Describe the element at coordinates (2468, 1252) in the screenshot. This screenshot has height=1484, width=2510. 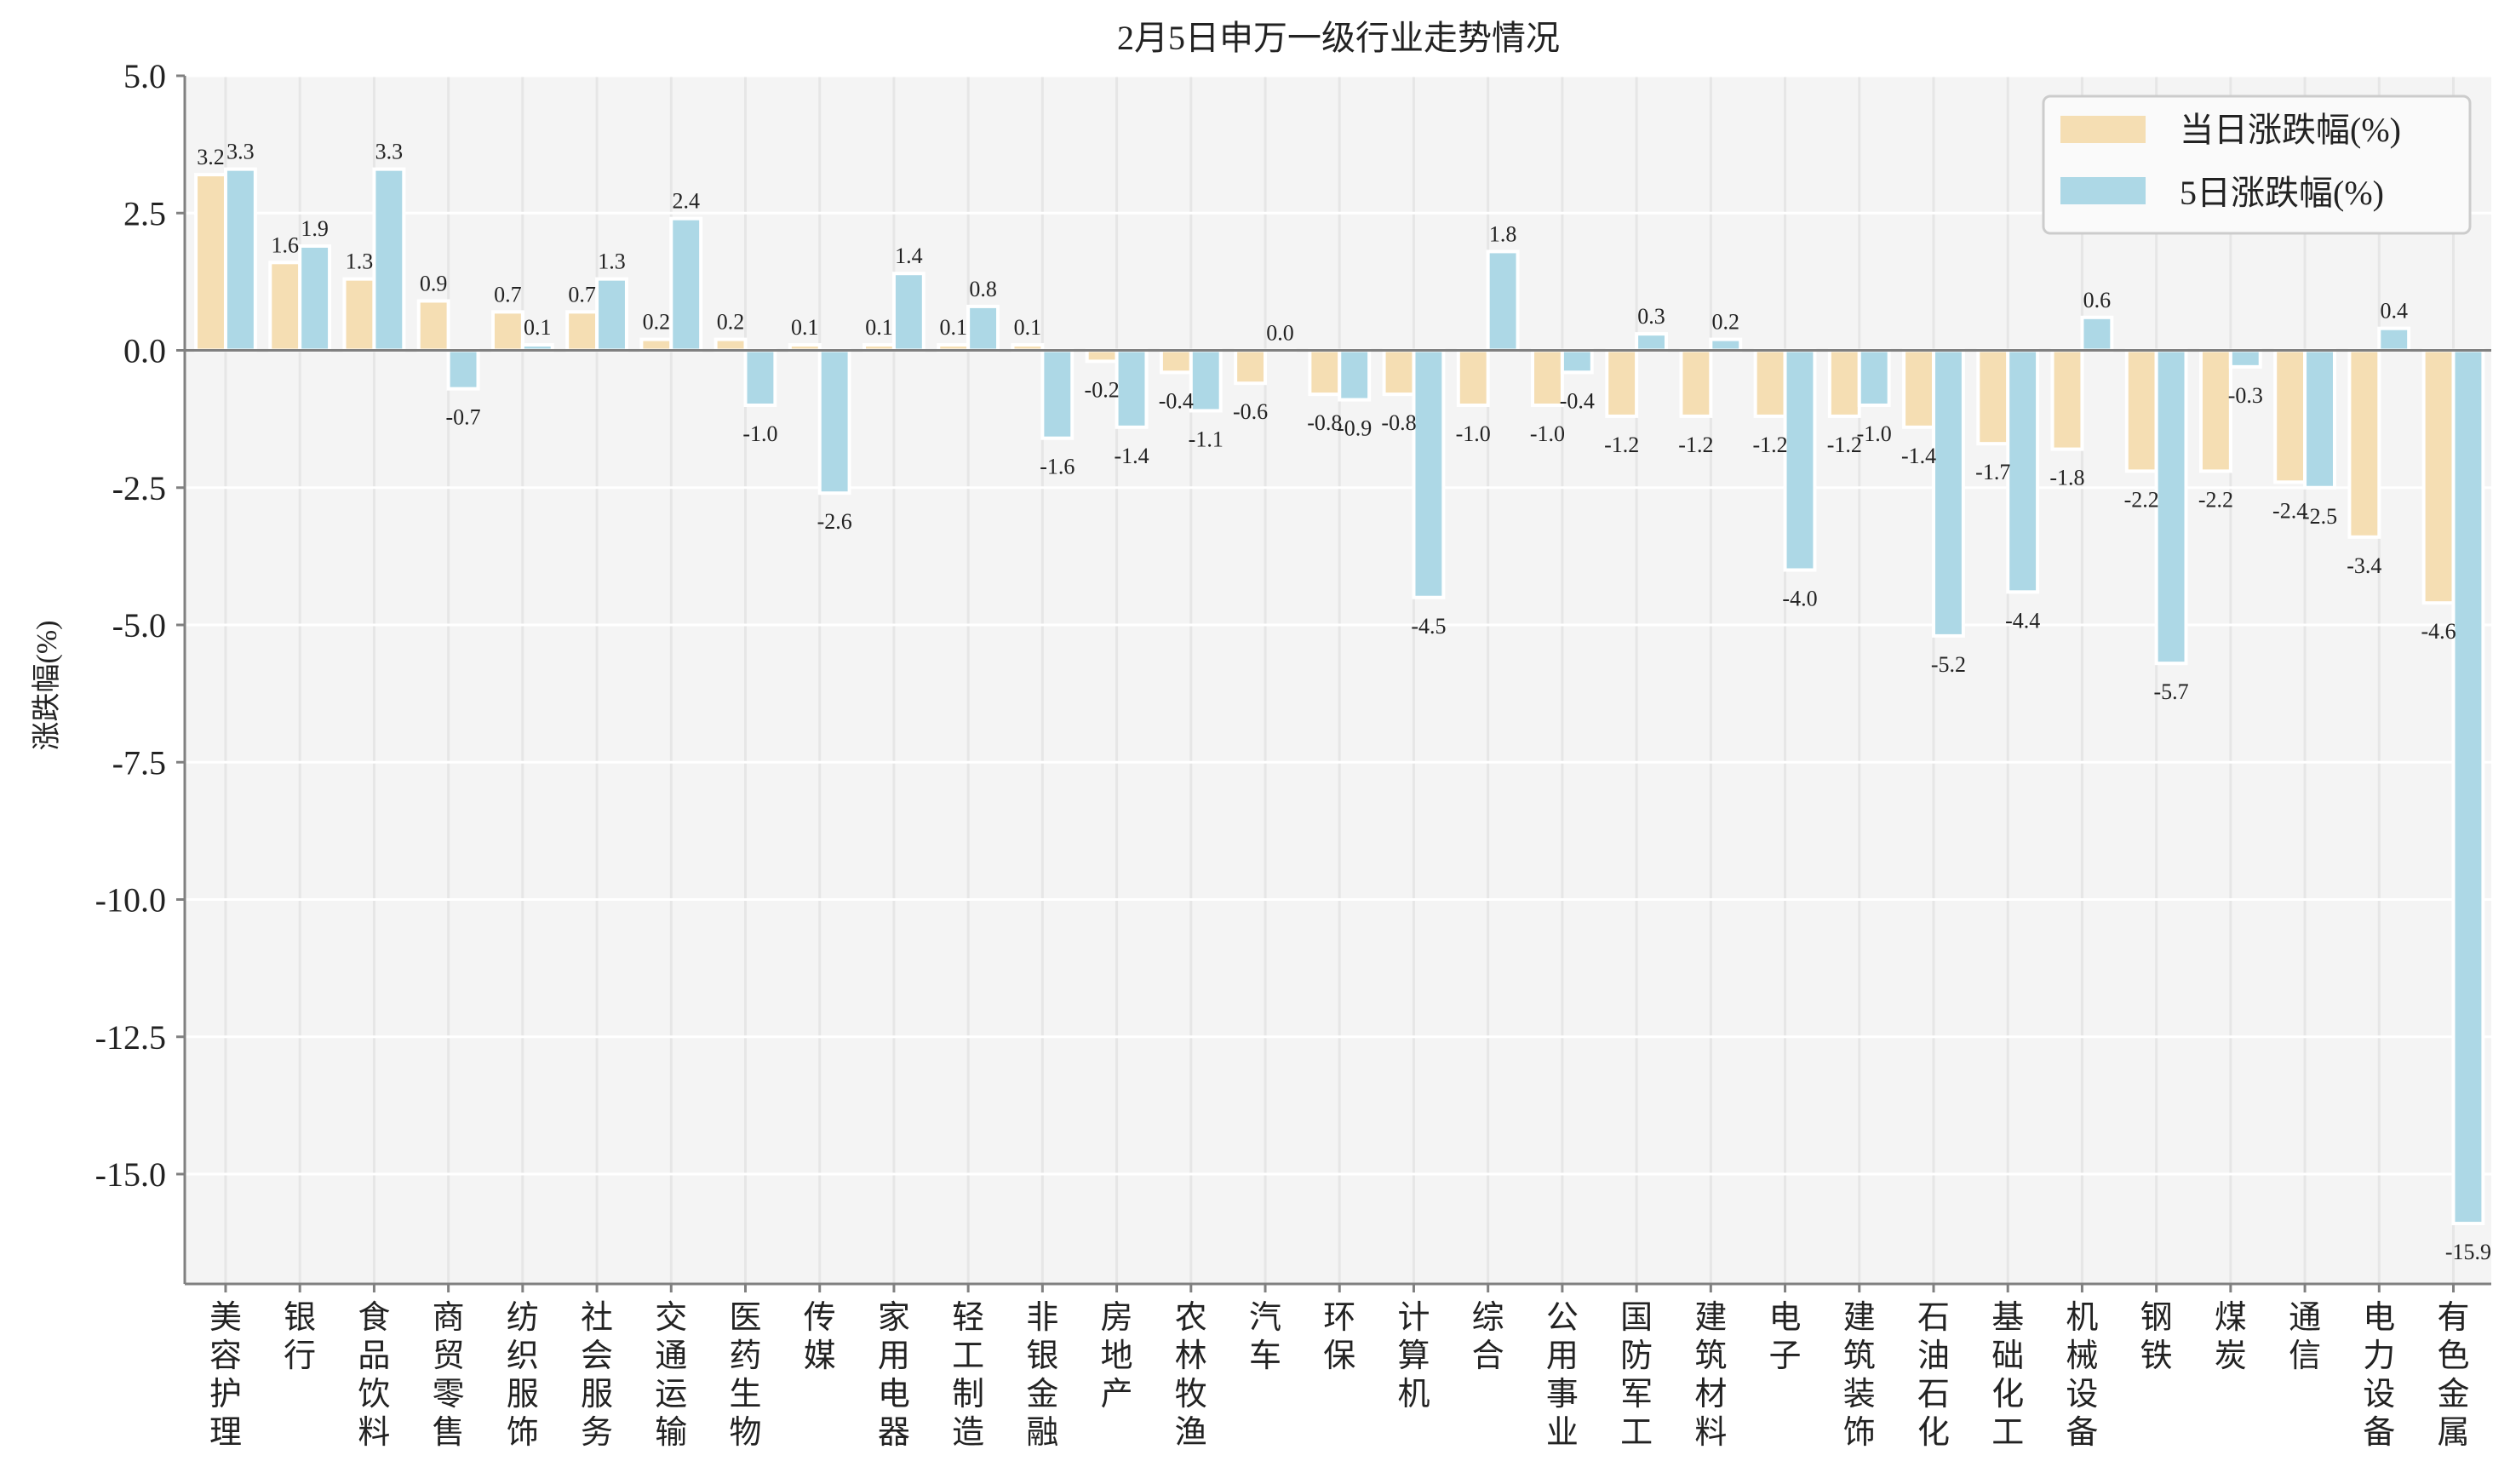
I see `data-label: -15.9` at that location.